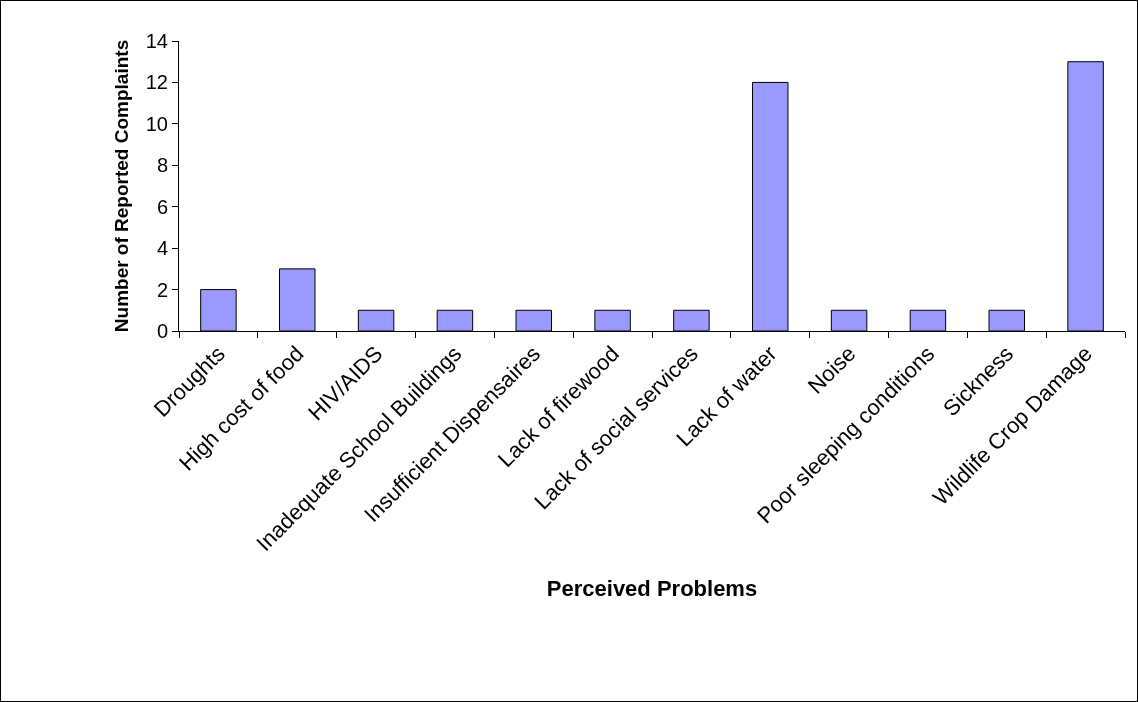 This screenshot has height=702, width=1138. Describe the element at coordinates (162, 206) in the screenshot. I see `y-tick-label: 6` at that location.